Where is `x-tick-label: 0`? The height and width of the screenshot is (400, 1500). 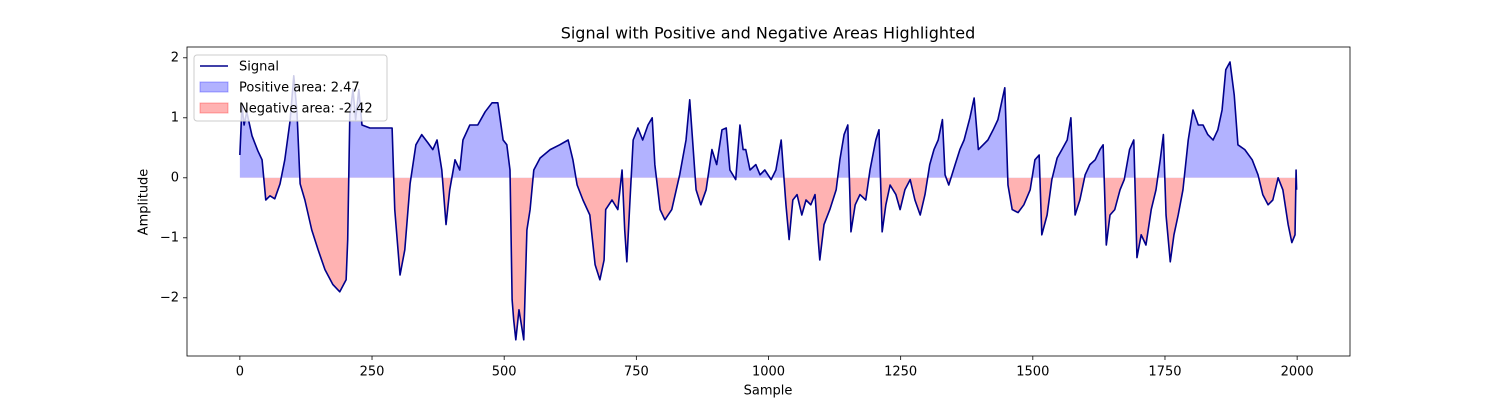 x-tick-label: 0 is located at coordinates (240, 372).